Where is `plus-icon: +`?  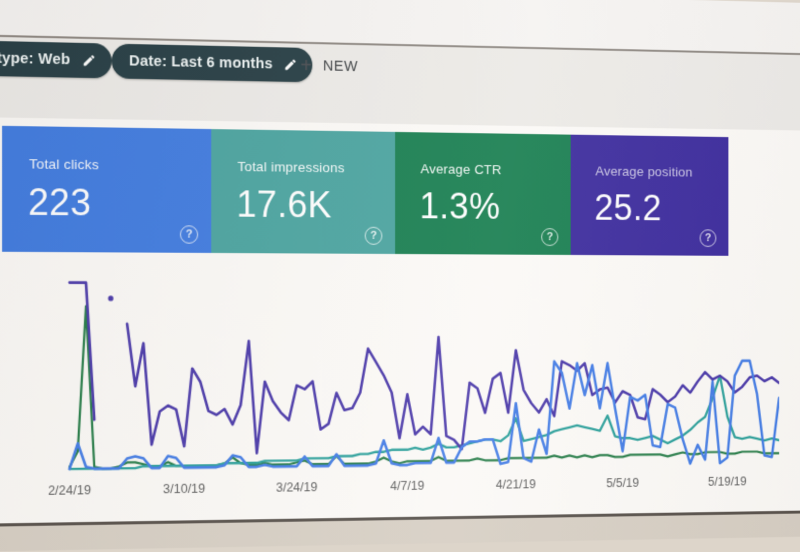 plus-icon: + is located at coordinates (306, 66).